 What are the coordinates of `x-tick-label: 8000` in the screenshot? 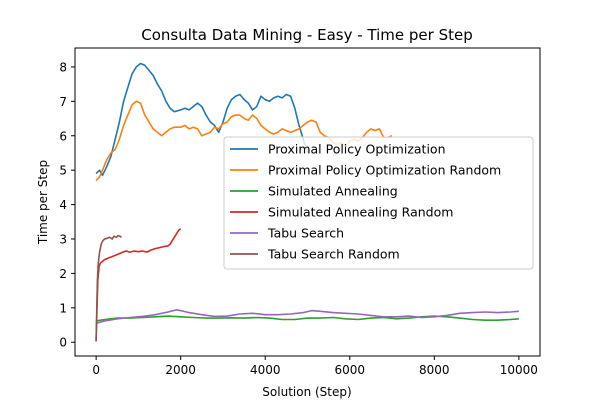 It's located at (434, 370).